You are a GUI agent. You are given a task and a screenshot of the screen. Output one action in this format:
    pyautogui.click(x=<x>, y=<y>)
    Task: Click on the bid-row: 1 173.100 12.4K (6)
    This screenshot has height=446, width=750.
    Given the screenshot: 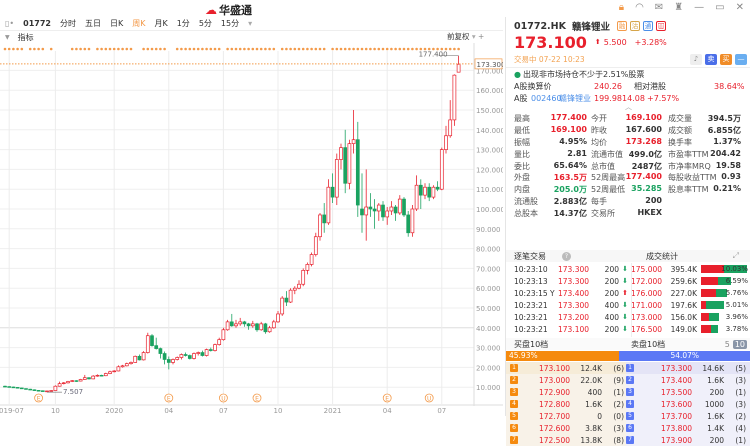 What is the action you would take?
    pyautogui.click(x=566, y=368)
    